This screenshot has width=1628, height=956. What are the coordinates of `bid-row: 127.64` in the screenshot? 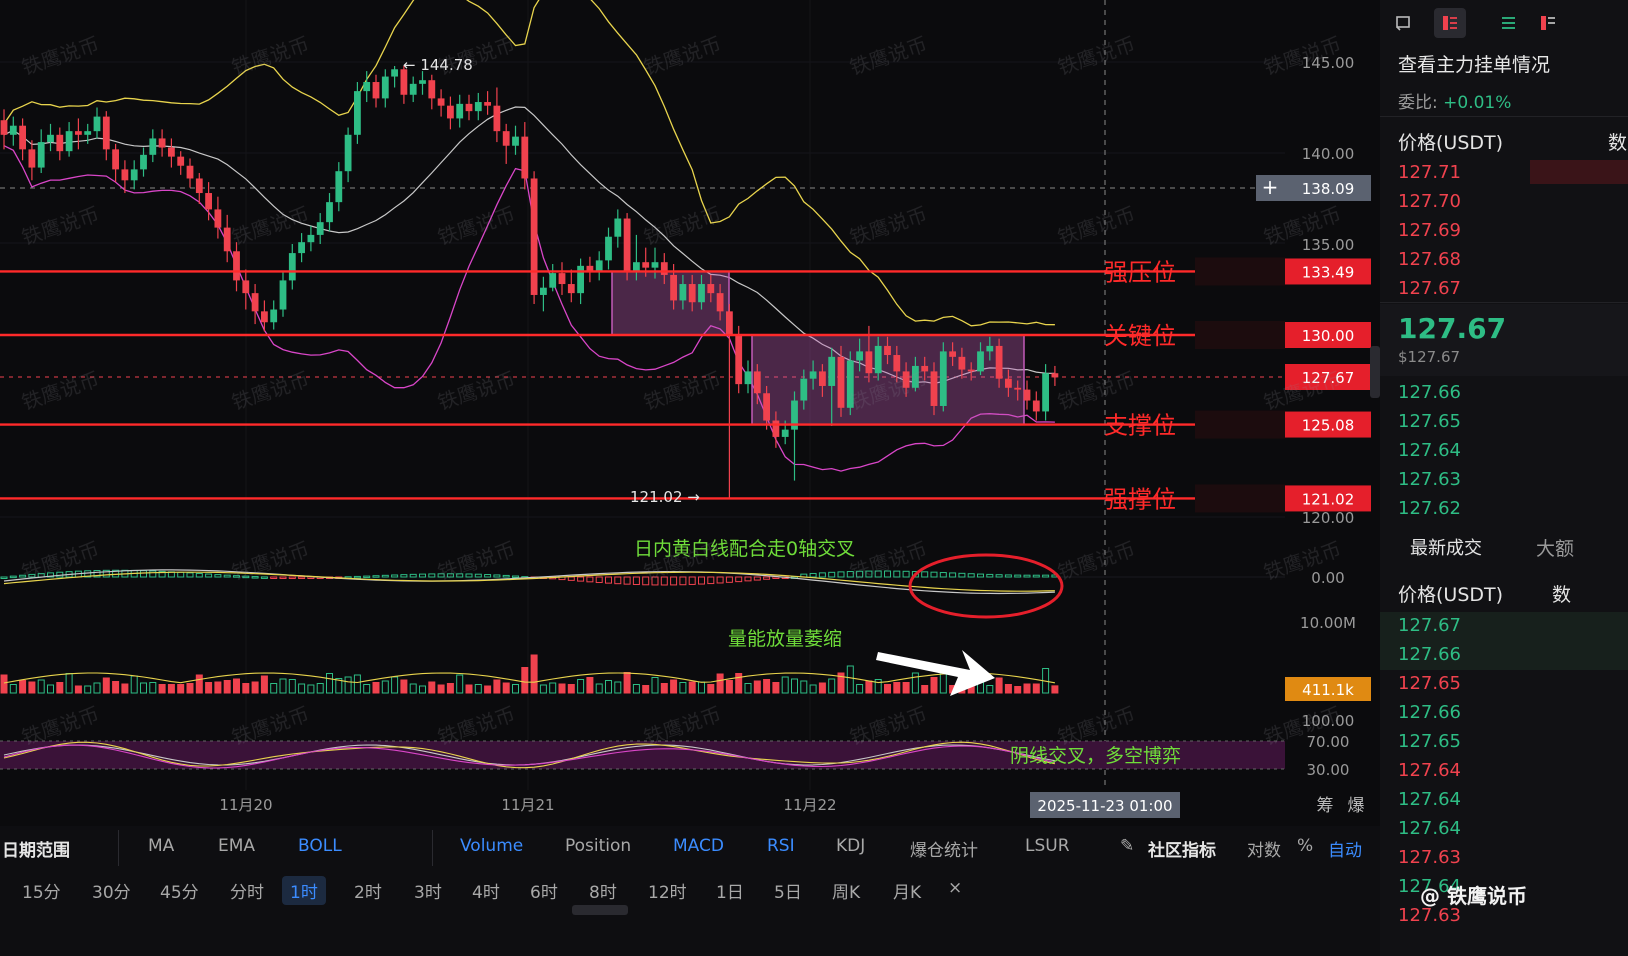 It's located at (1429, 450).